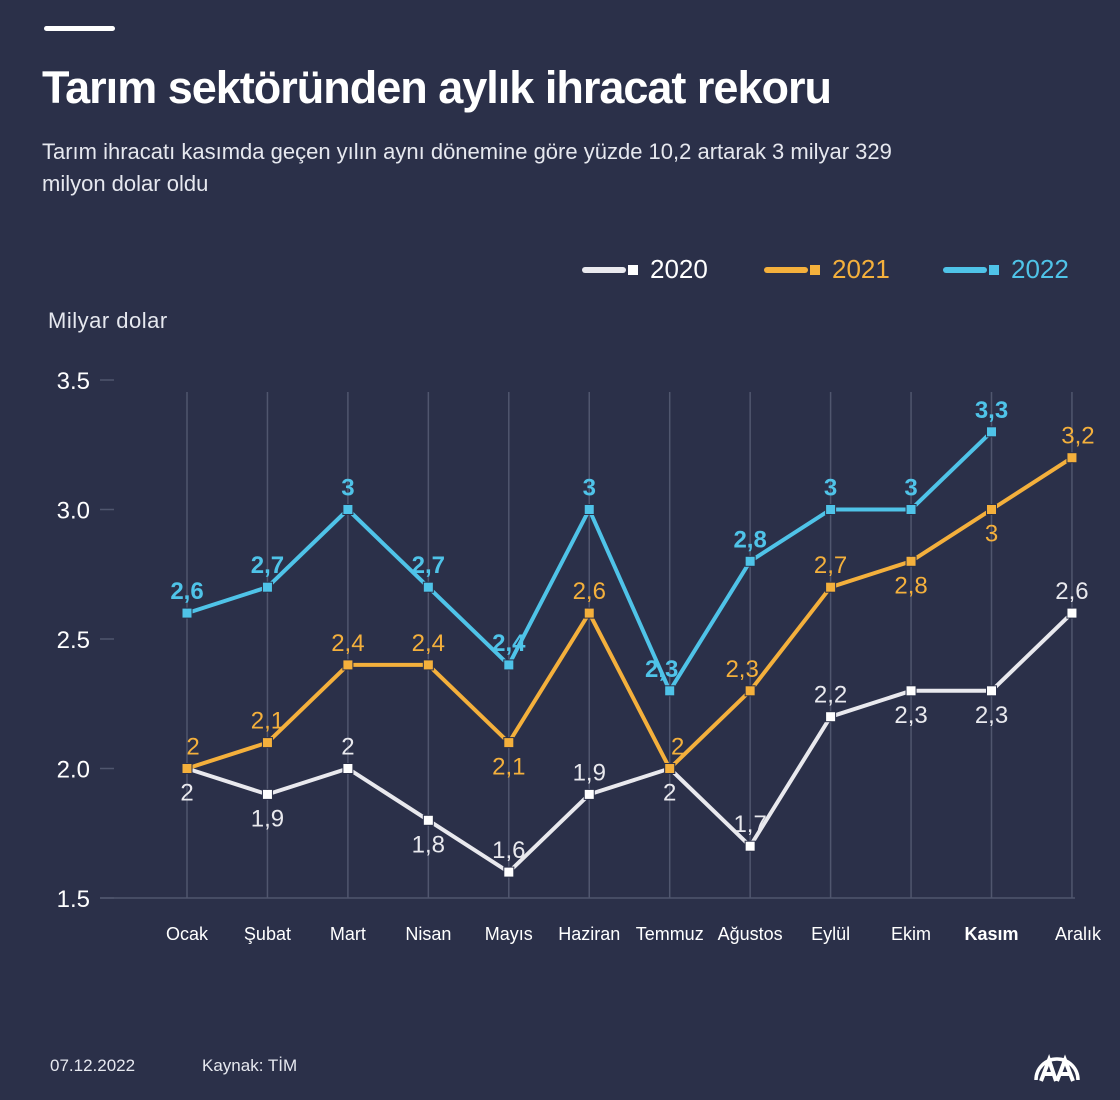 Image resolution: width=1120 pixels, height=1100 pixels. Describe the element at coordinates (679, 269) in the screenshot. I see `legend-label: 2020` at that location.